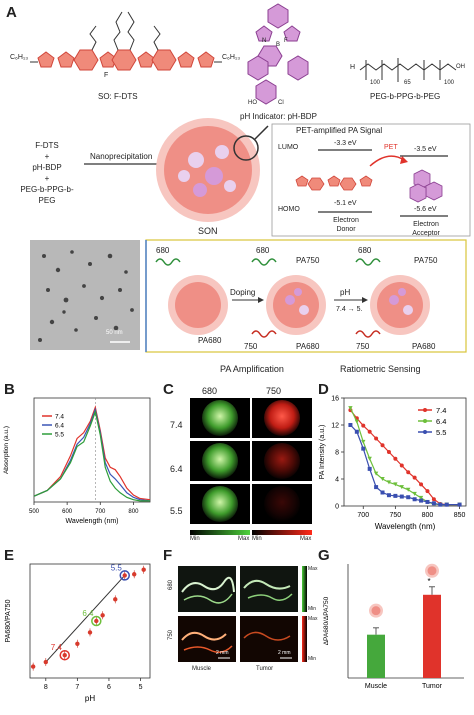  I want to click on row-680-label: 680, so click(171, 585).